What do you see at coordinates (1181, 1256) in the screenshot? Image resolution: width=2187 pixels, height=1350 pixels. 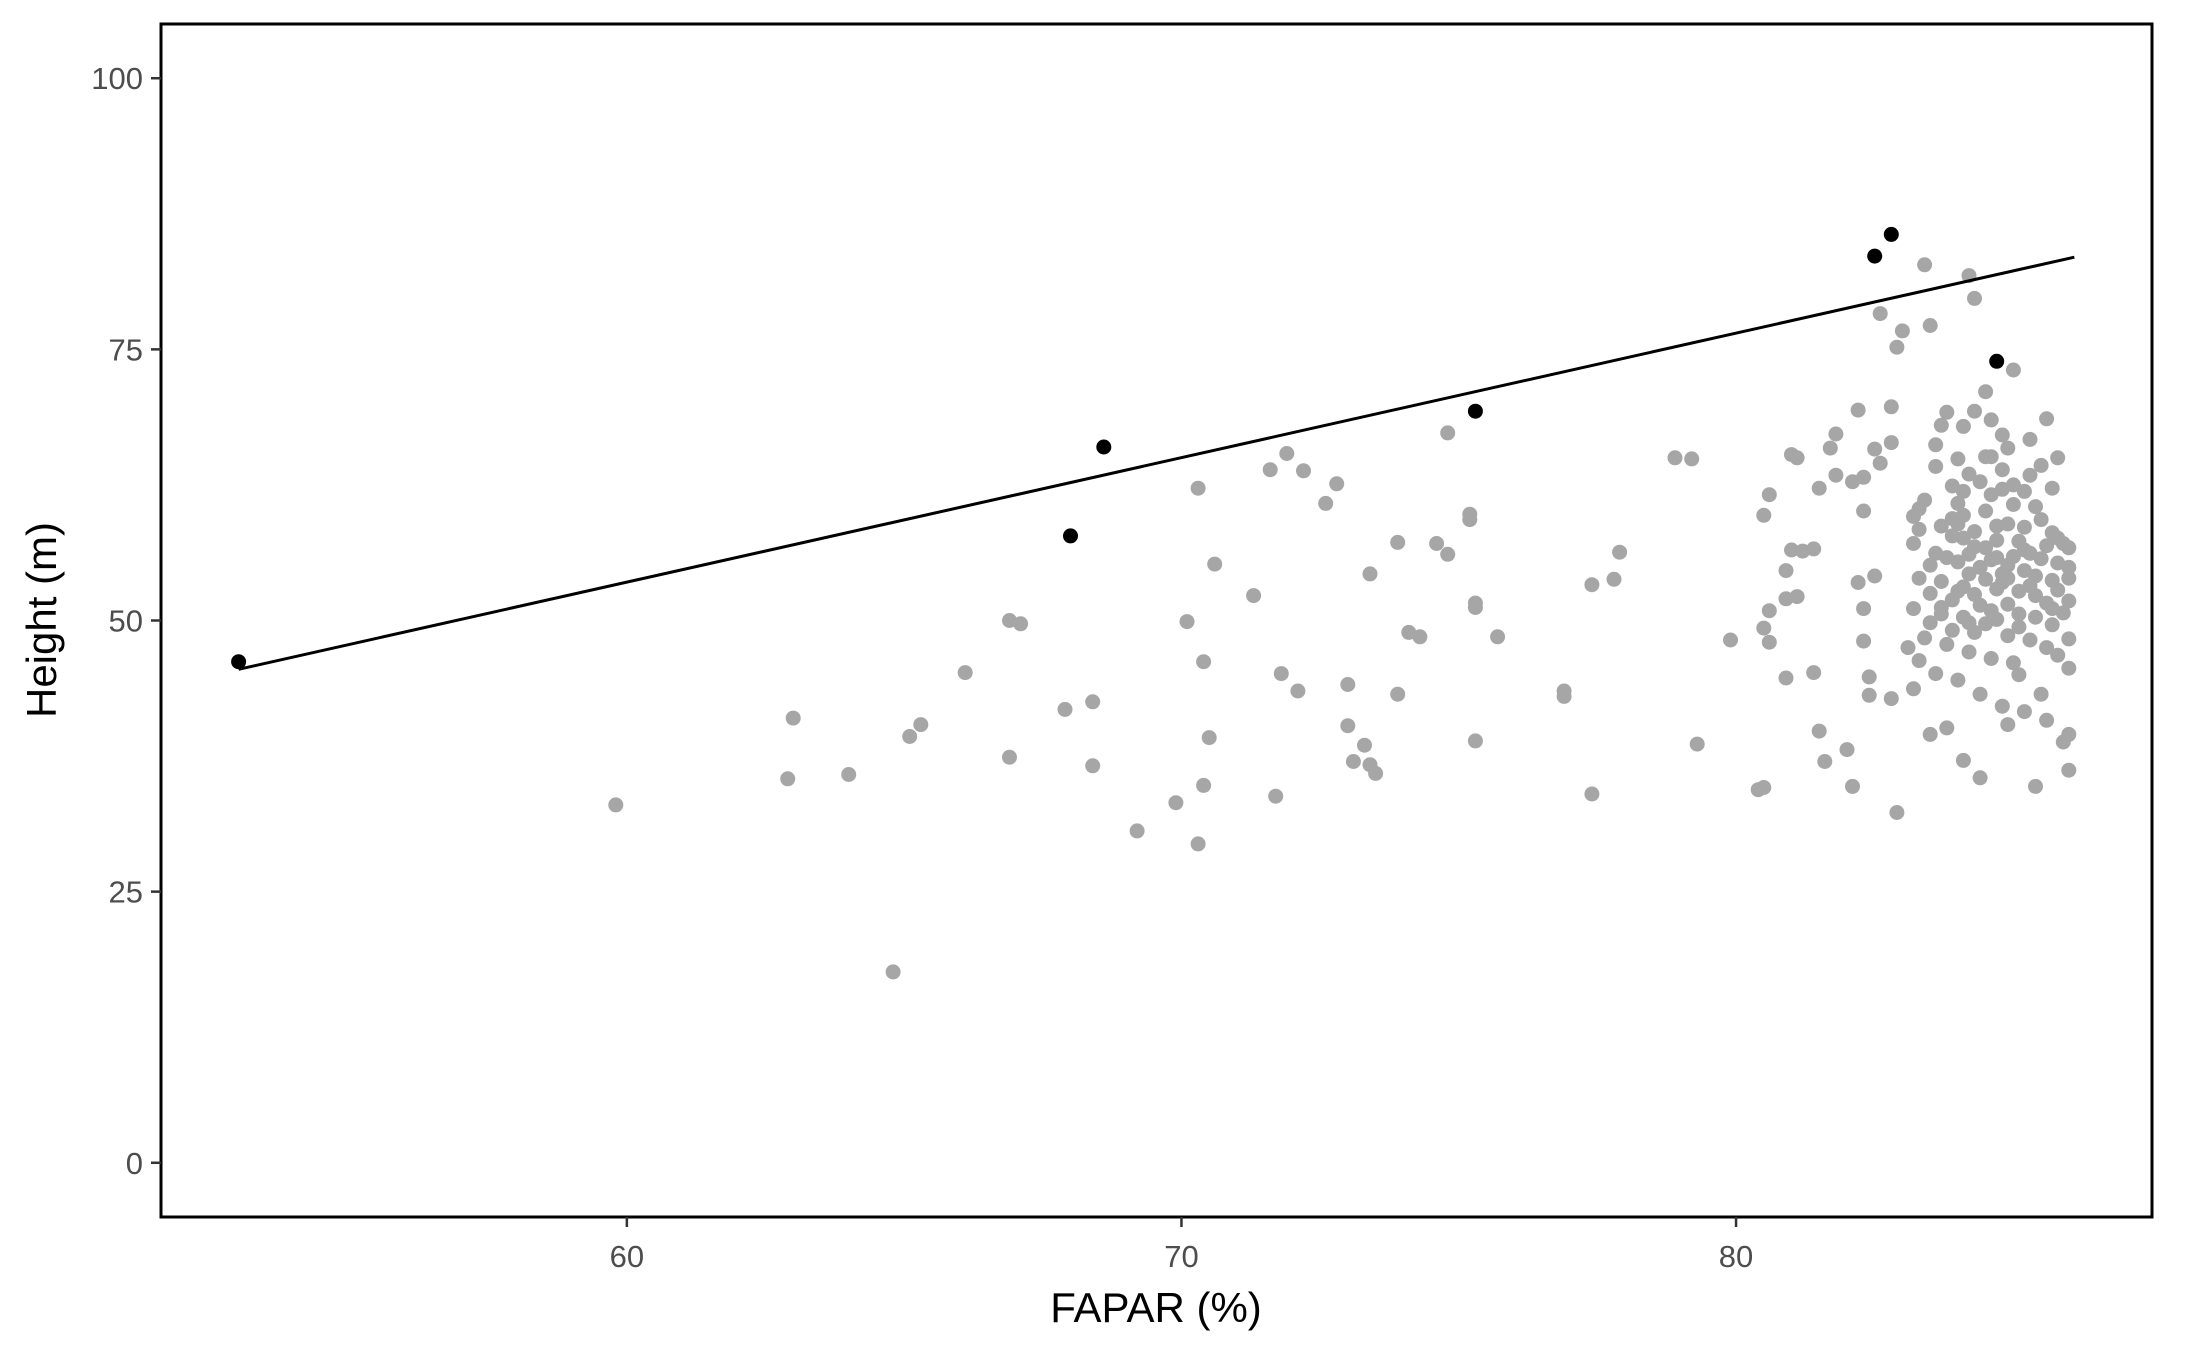 I see `x-tick-label: 70` at bounding box center [1181, 1256].